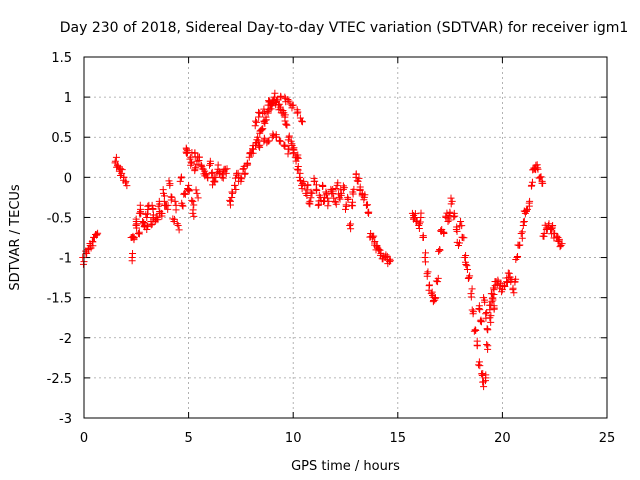  I want to click on y-tick-label: -1.5, so click(59, 299).